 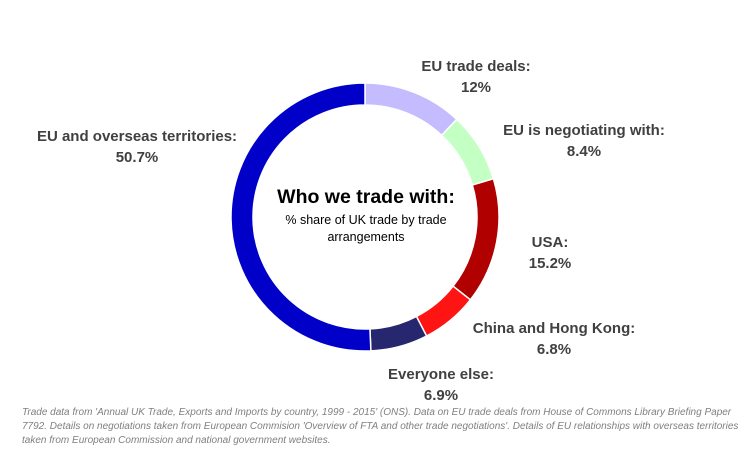 I want to click on label-eu-negotiating: EU is negotiating with: 8.4%, so click(x=584, y=141).